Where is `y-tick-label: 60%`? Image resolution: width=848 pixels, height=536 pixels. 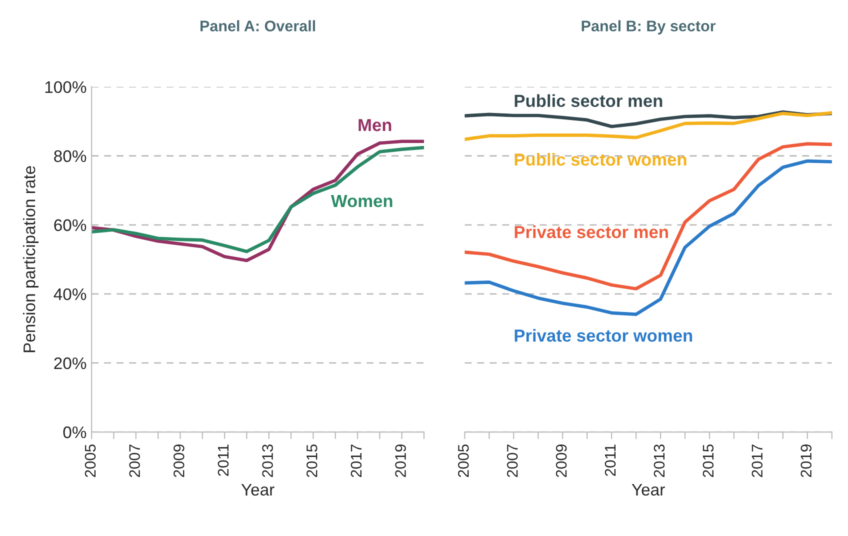
y-tick-label: 60% is located at coordinates (70, 225).